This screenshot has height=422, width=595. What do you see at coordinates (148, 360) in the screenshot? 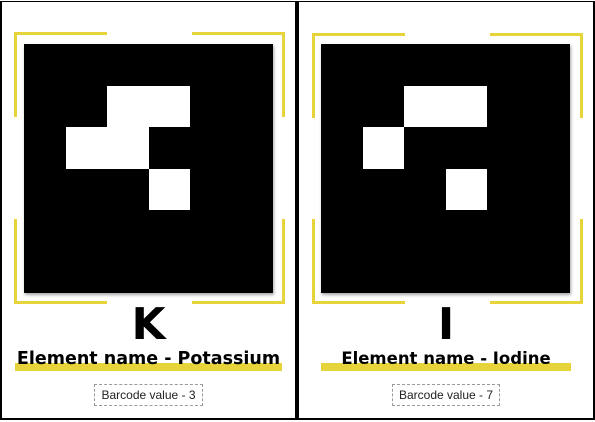
I see `element-name: Element name - Potassium` at bounding box center [148, 360].